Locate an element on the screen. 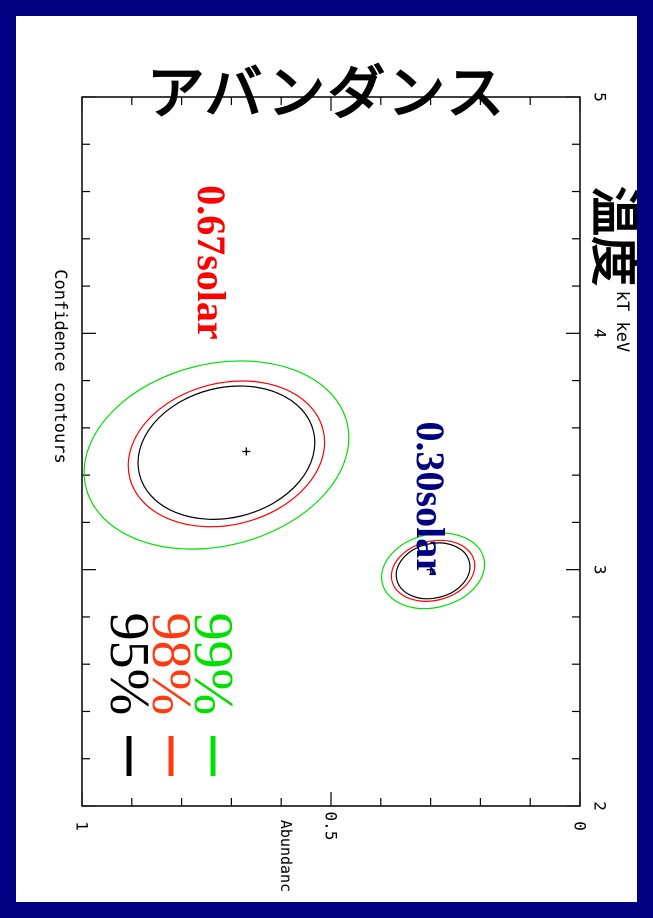 The height and width of the screenshot is (918, 653). legend-label: 98% is located at coordinates (171, 664).